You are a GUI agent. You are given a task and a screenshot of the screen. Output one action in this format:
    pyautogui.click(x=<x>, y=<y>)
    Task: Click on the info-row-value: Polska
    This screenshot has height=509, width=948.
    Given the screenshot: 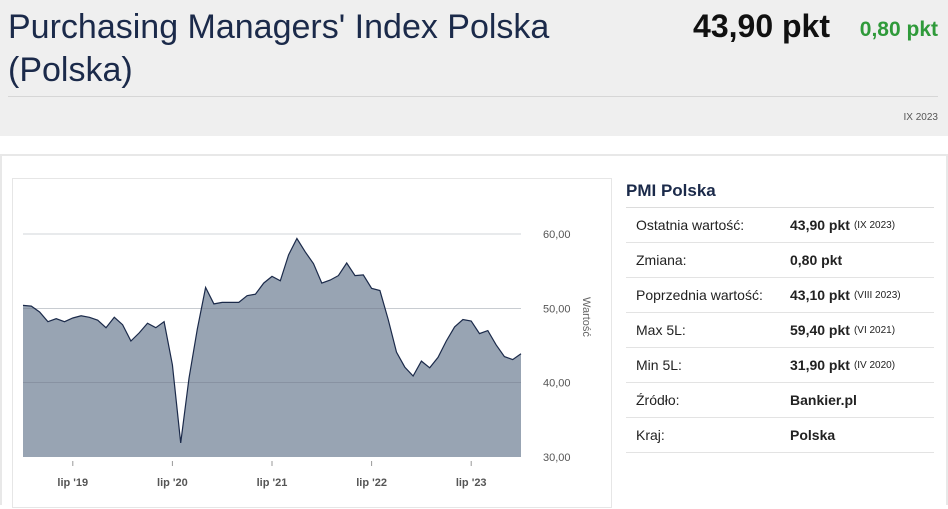 What is the action you would take?
    pyautogui.click(x=813, y=435)
    